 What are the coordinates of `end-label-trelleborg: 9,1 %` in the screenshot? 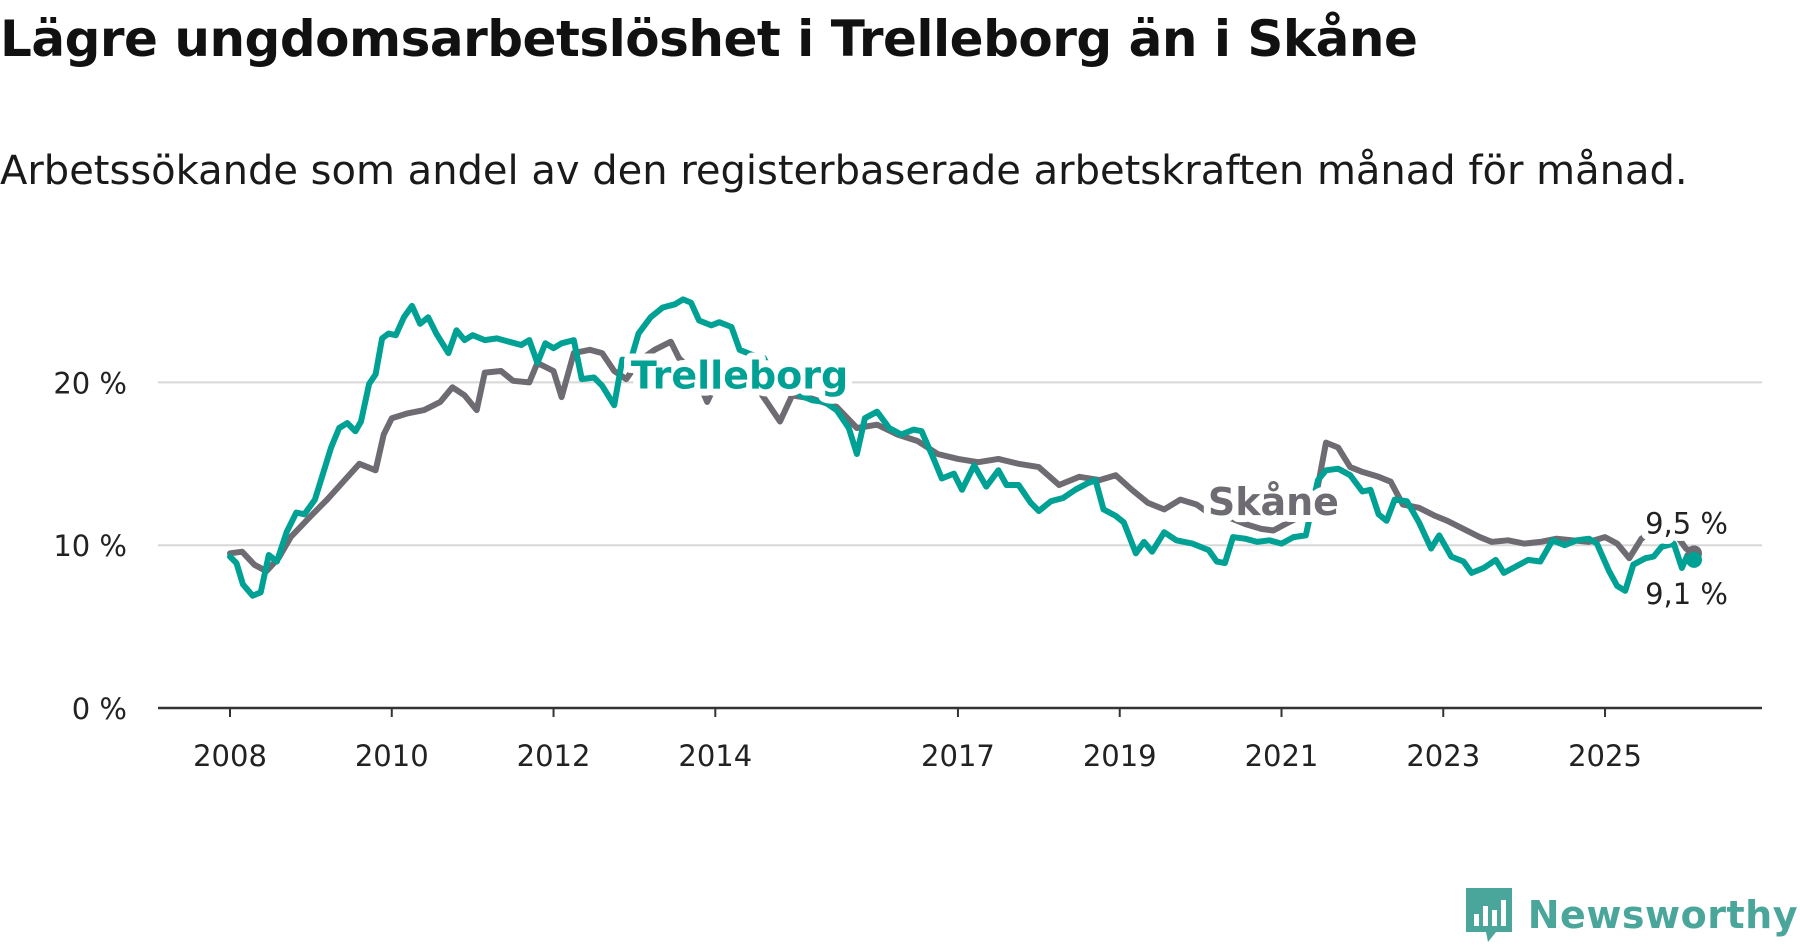 It's located at (1686, 594).